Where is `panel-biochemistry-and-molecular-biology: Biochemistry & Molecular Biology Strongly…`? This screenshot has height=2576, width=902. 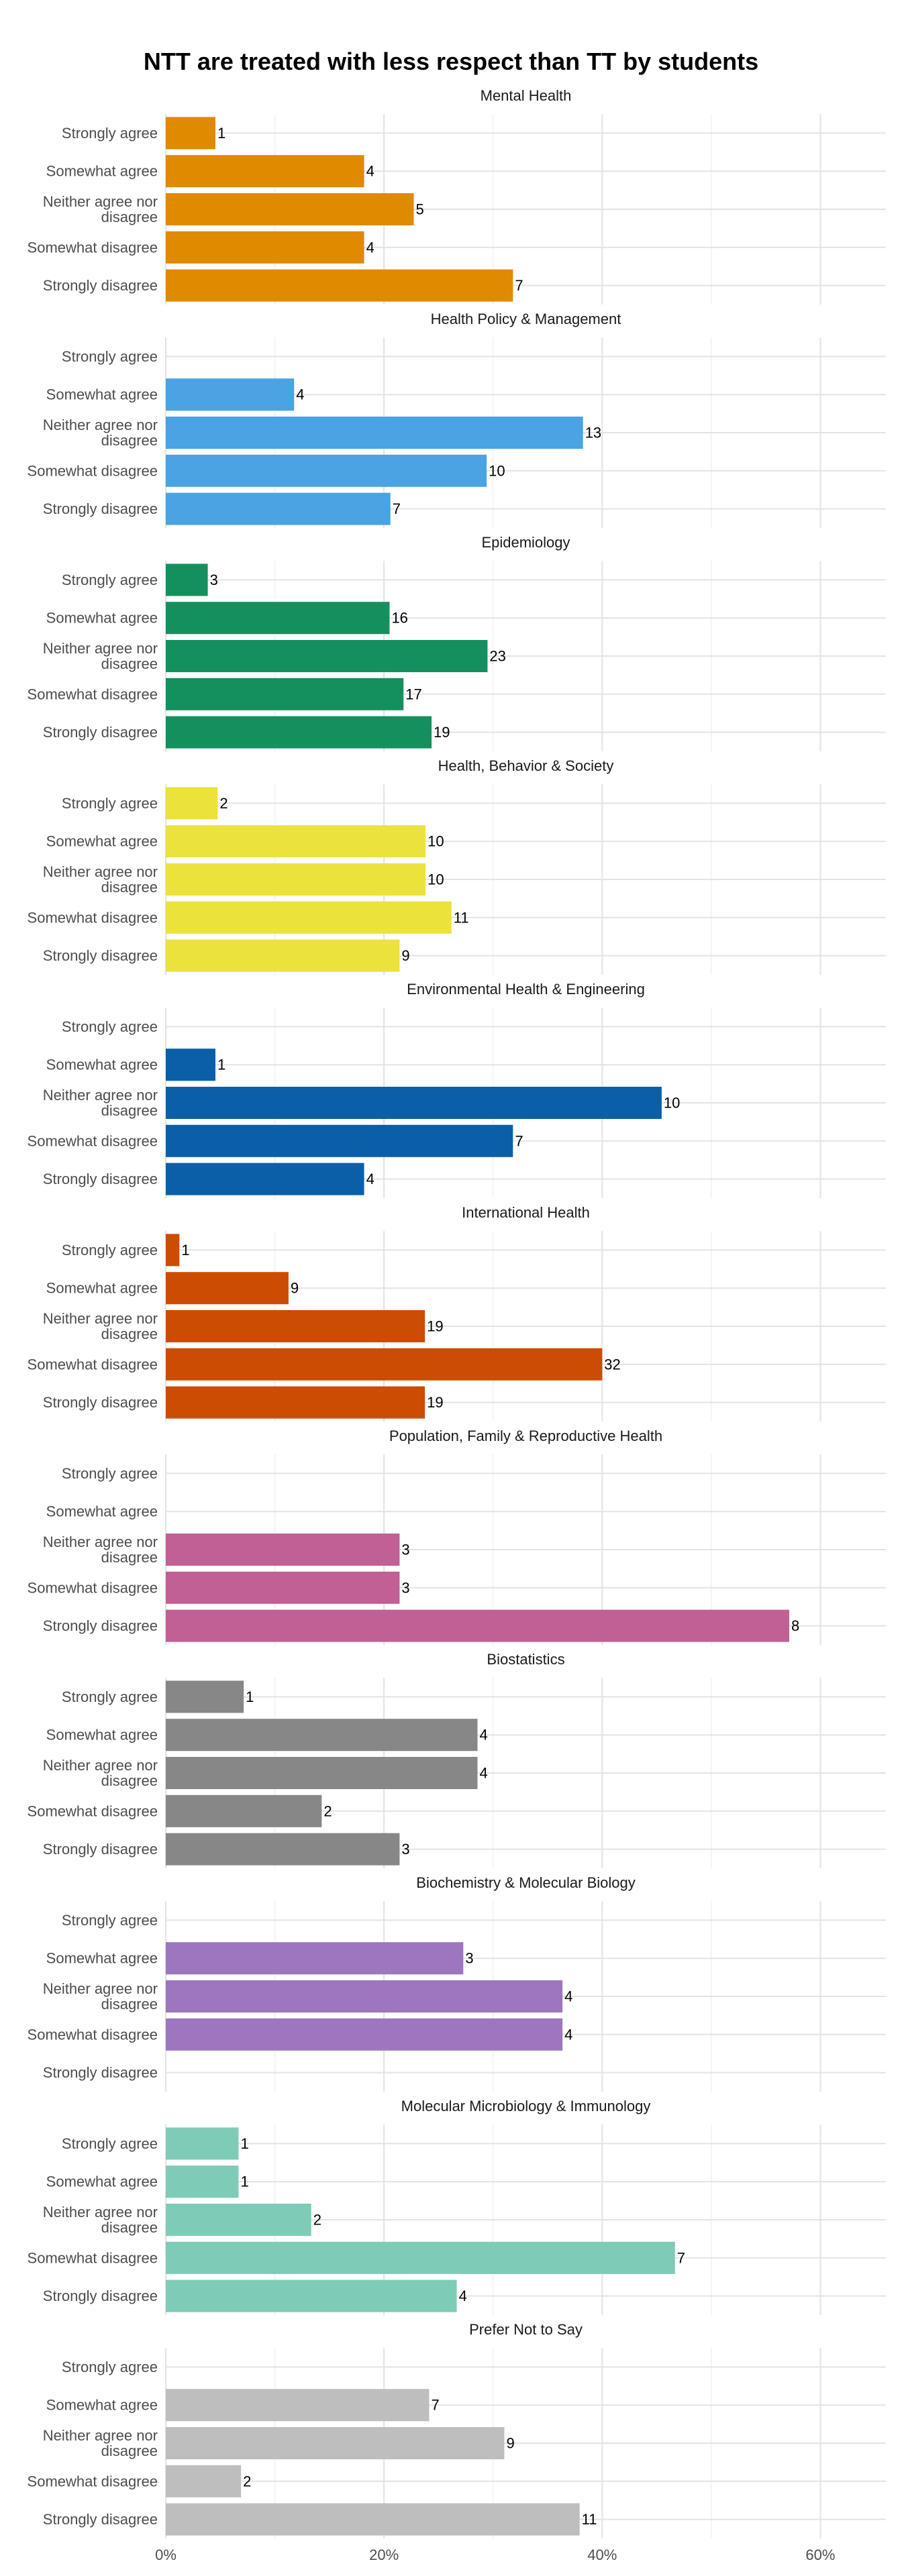
panel-biochemistry-and-molecular-biology: Biochemistry & Molecular Biology Strongly… is located at coordinates (457, 1983).